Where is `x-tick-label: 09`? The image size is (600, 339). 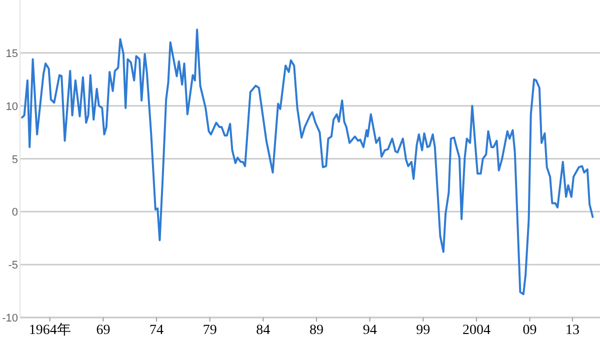 x-tick-label: 09 is located at coordinates (529, 330).